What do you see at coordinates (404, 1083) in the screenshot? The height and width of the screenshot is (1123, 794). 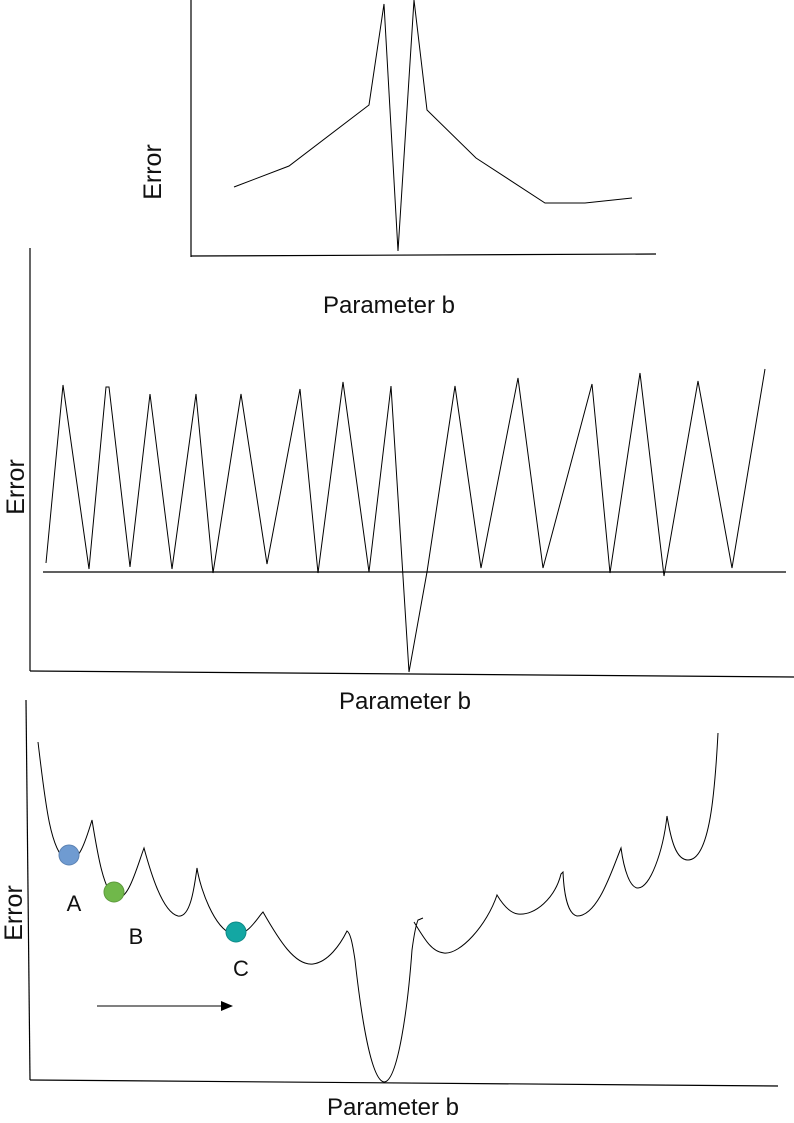 I see `bottom-x-axis` at bounding box center [404, 1083].